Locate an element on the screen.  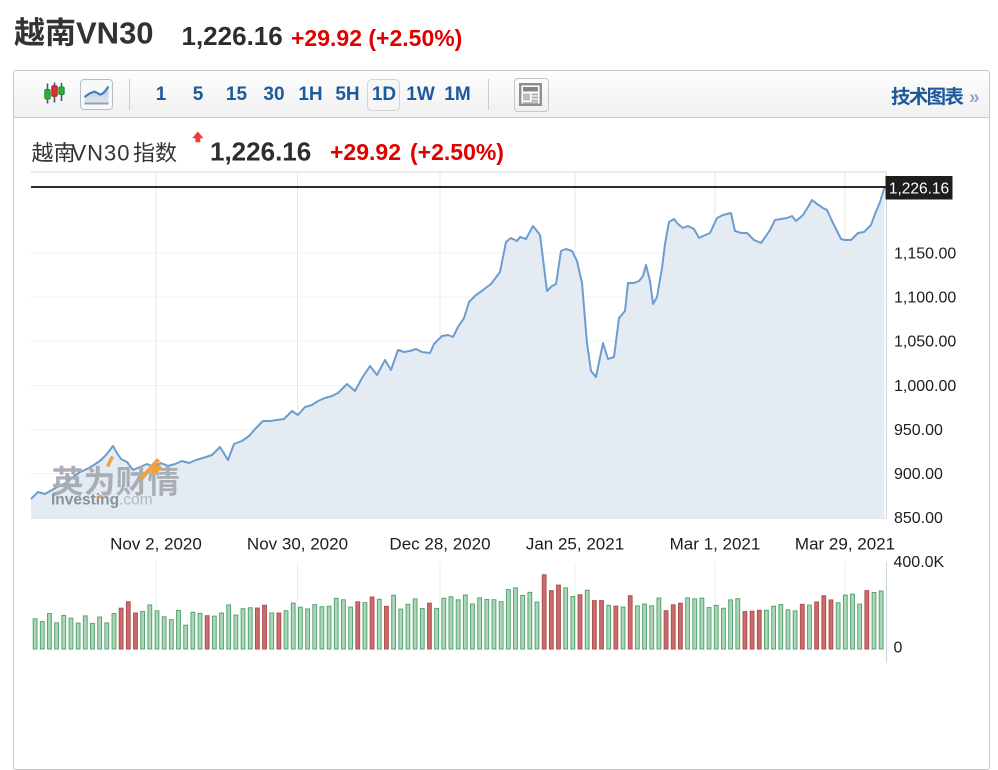
svg-text: Investing.com is located at coordinates (102, 500).